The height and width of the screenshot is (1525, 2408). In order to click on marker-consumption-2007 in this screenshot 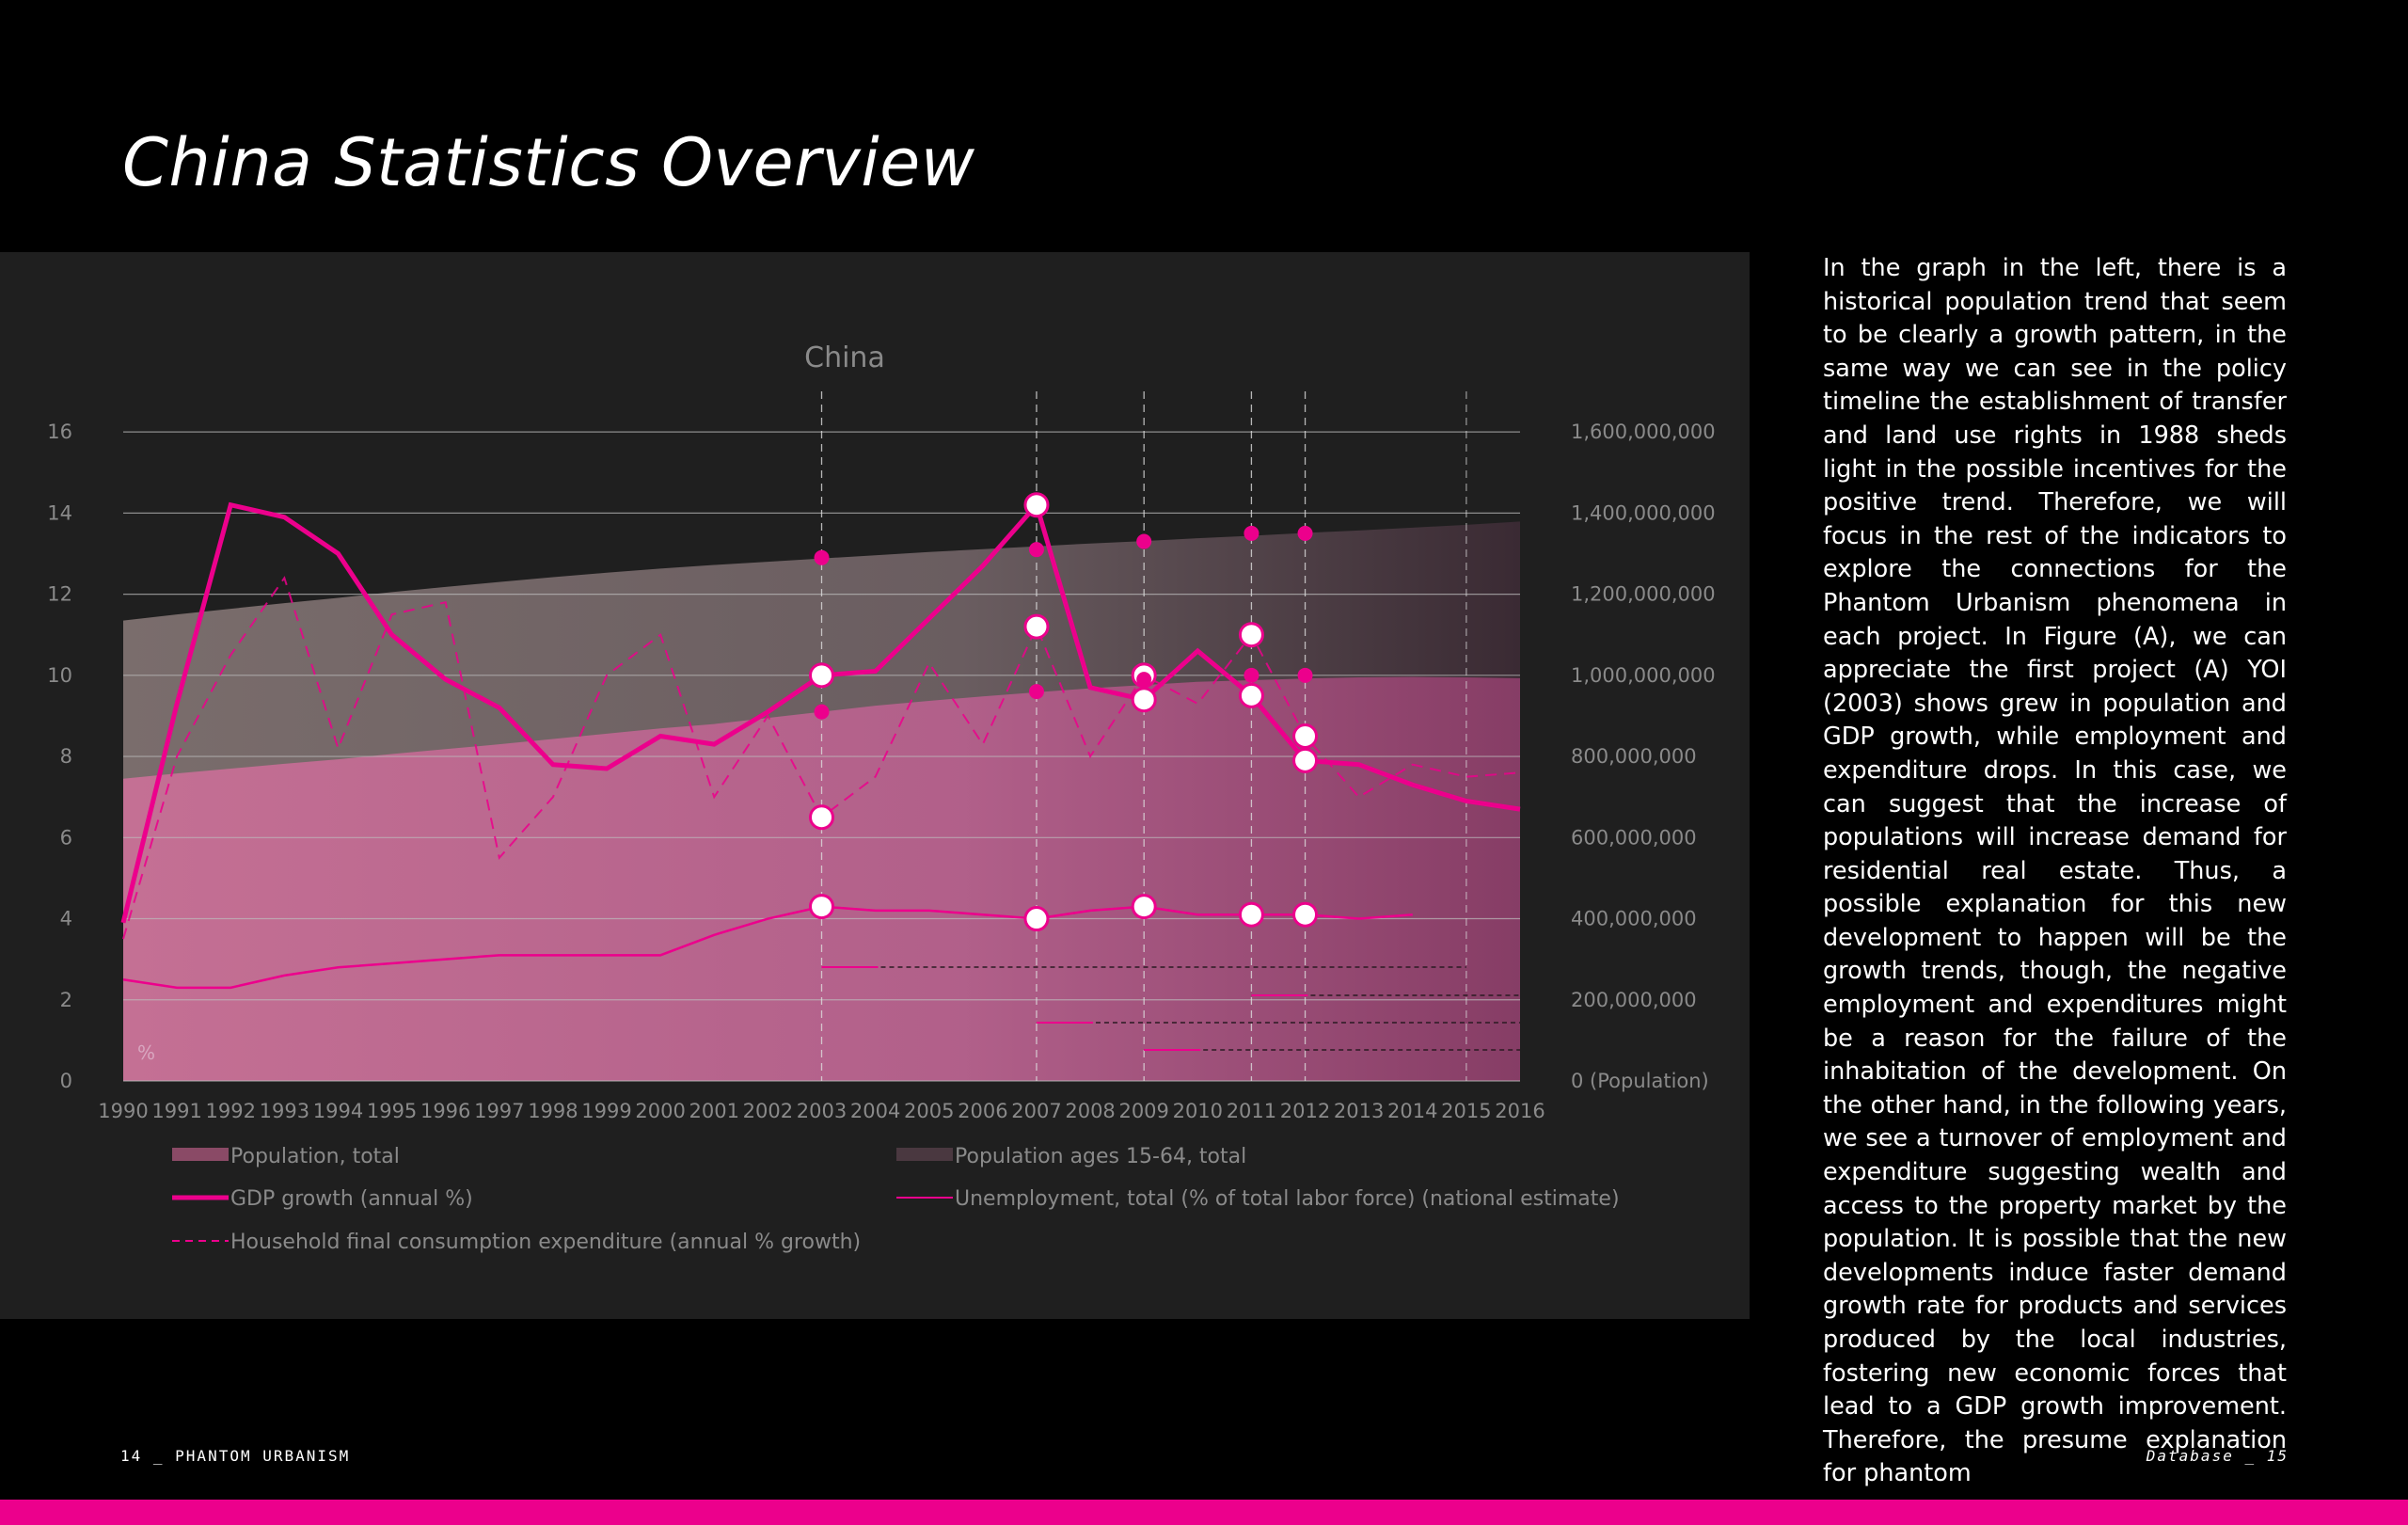, I will do `click(1036, 626)`.